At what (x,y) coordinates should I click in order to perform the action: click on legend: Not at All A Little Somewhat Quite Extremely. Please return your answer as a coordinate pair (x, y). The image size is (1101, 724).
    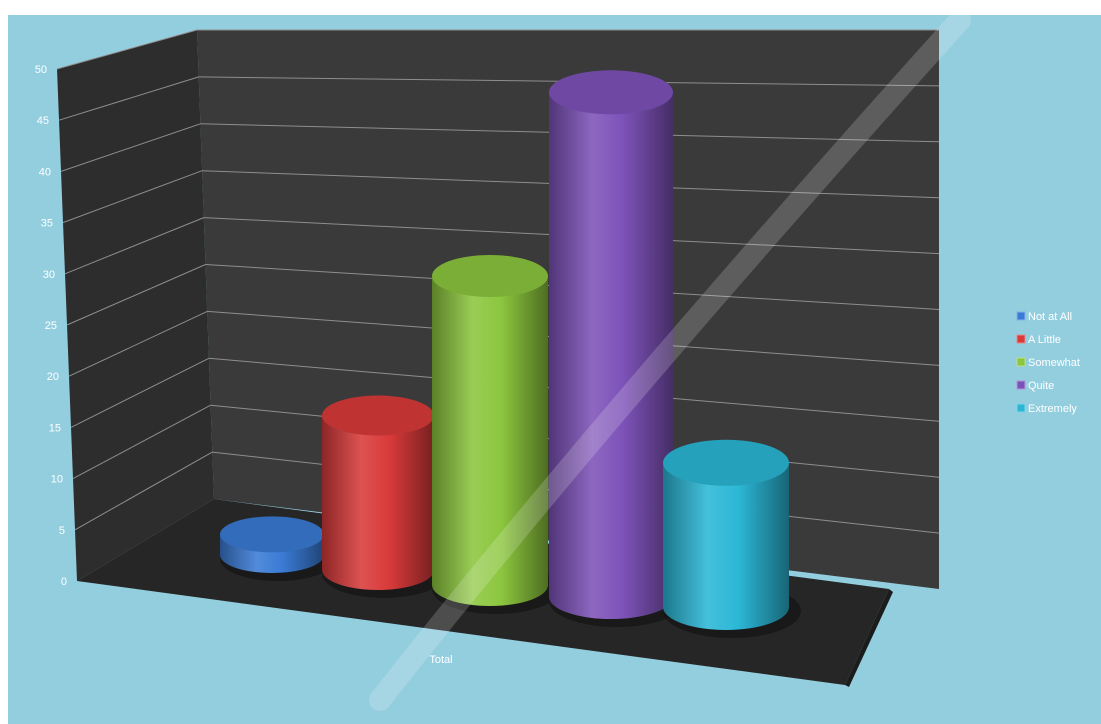
    Looking at the image, I should click on (1048, 363).